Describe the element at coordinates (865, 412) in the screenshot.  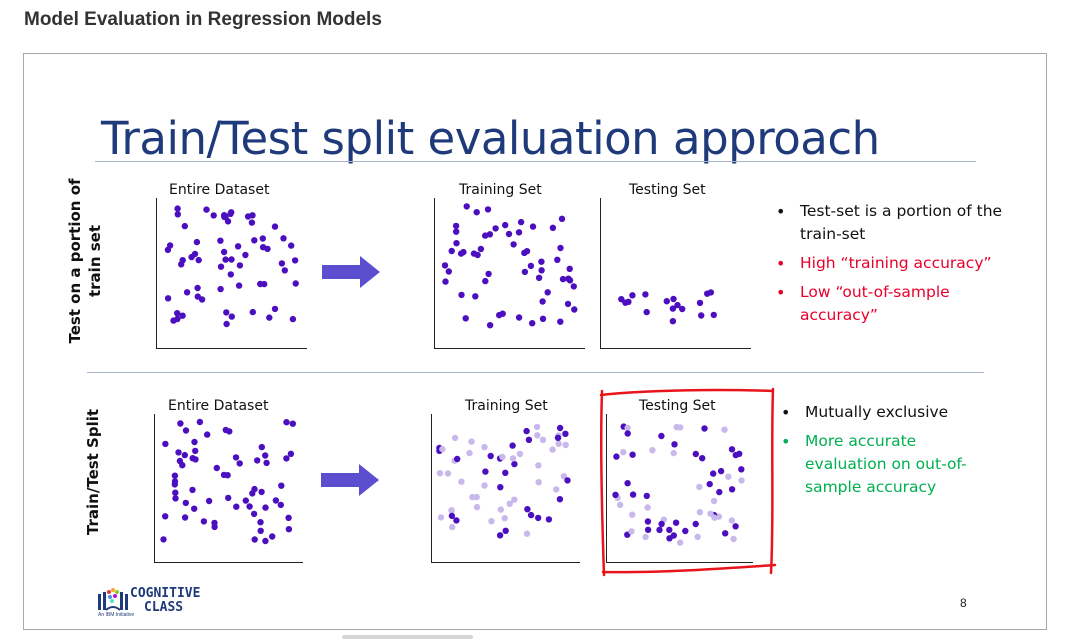
I see `bullet-item: • Mutually exclusive` at that location.